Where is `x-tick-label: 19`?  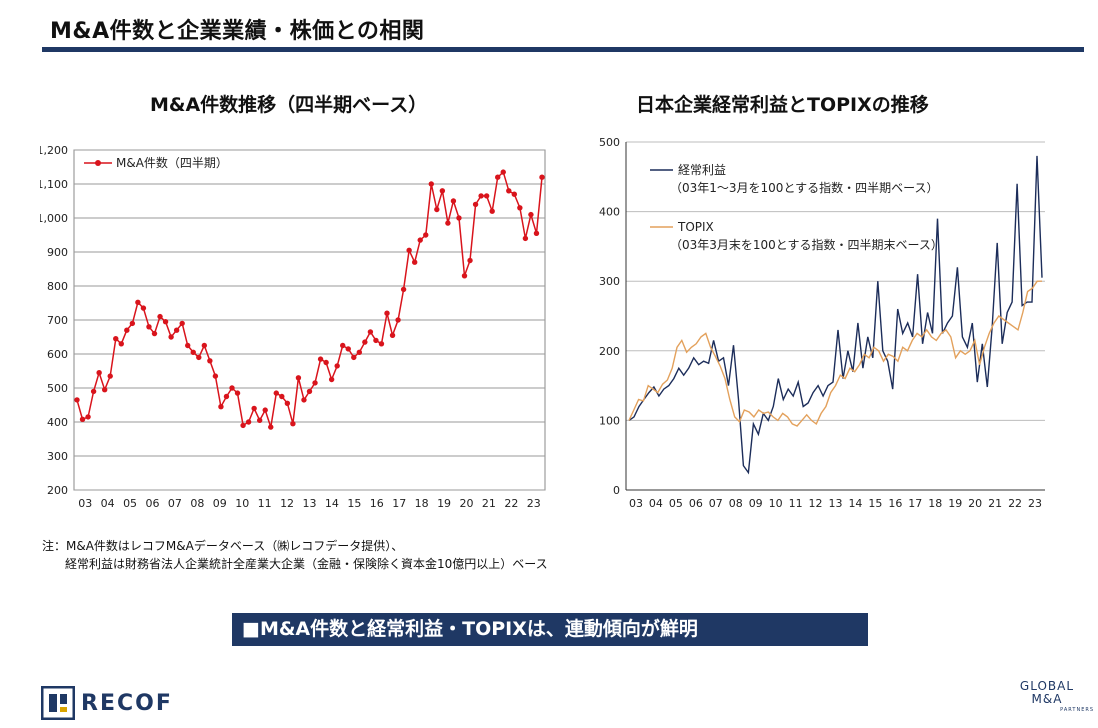 x-tick-label: 19 is located at coordinates (955, 503).